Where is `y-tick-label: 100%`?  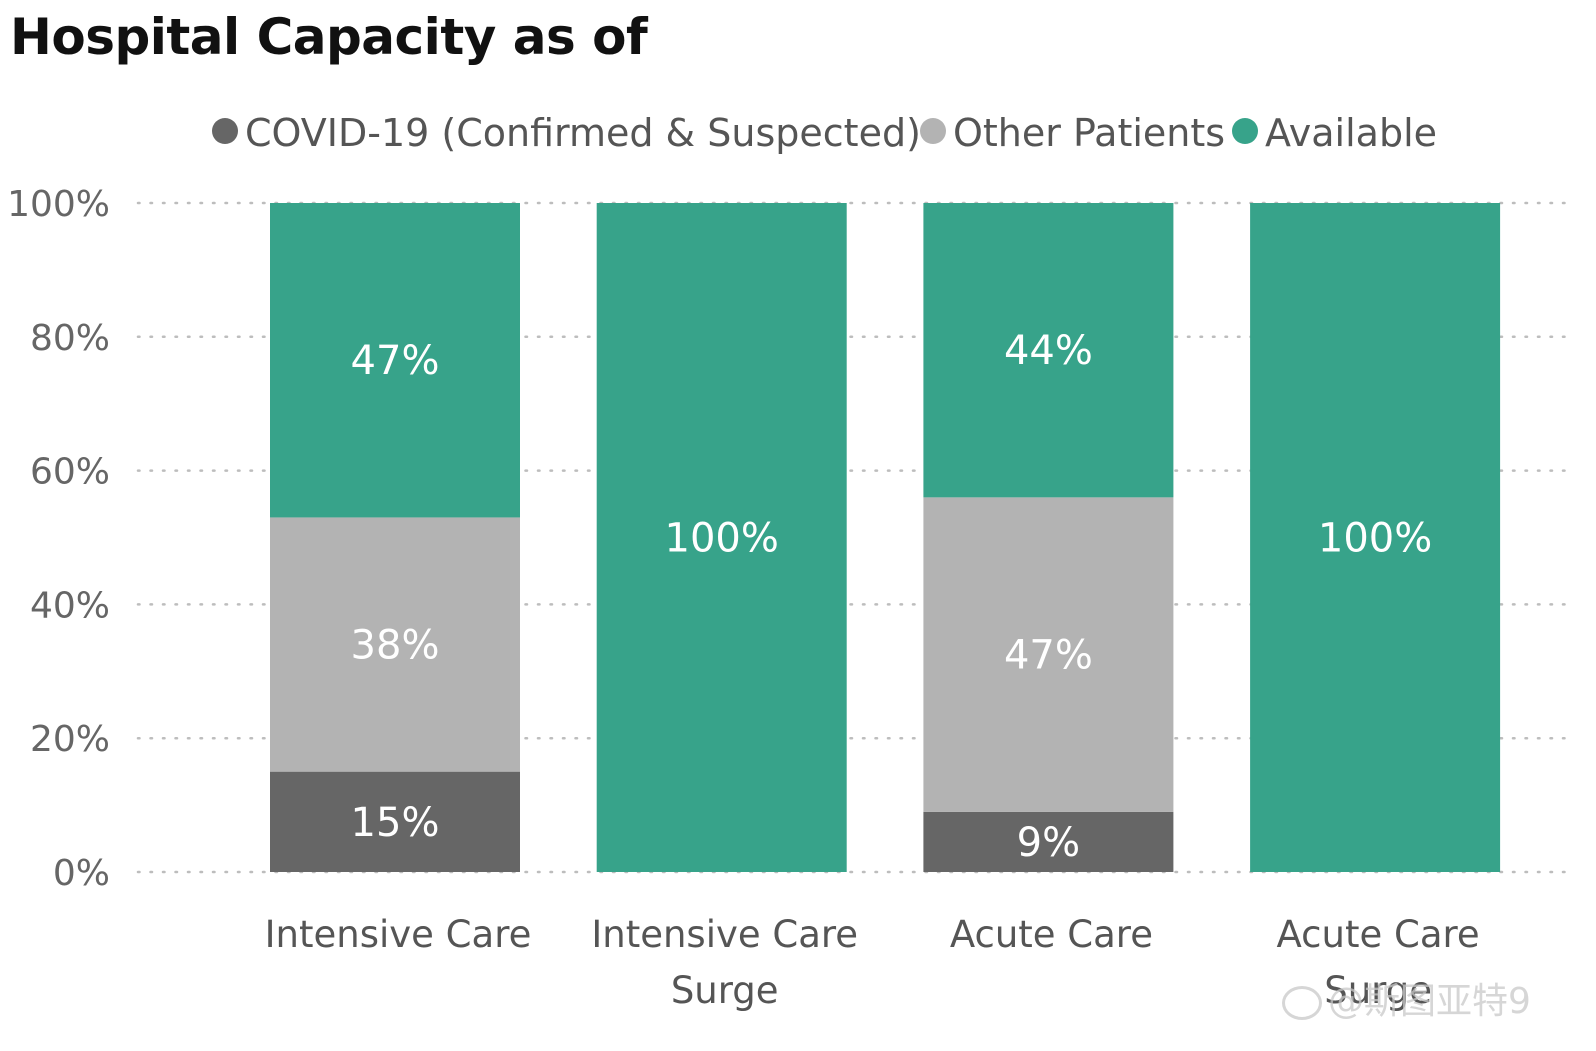 y-tick-label: 100% is located at coordinates (58, 204).